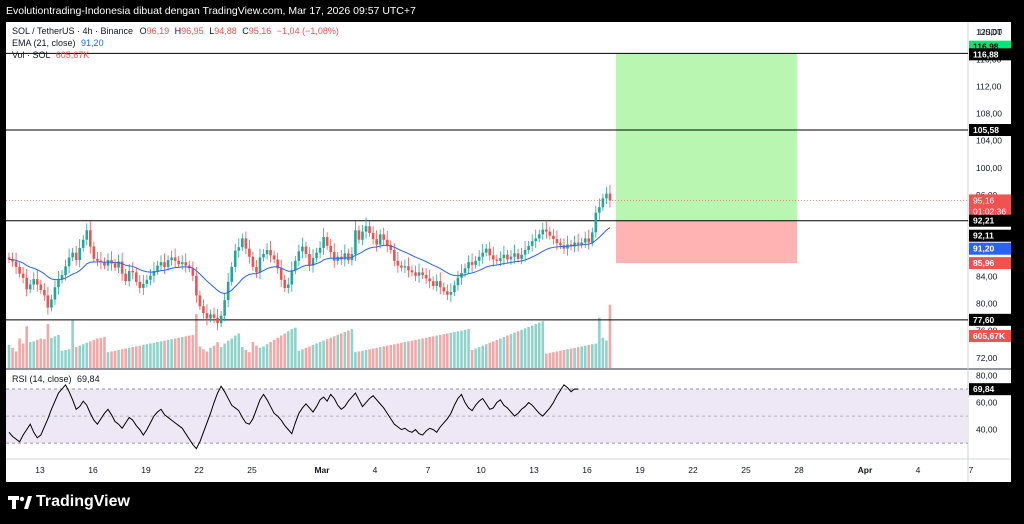 The height and width of the screenshot is (524, 1024). I want to click on time-axis-label: 25, so click(746, 470).